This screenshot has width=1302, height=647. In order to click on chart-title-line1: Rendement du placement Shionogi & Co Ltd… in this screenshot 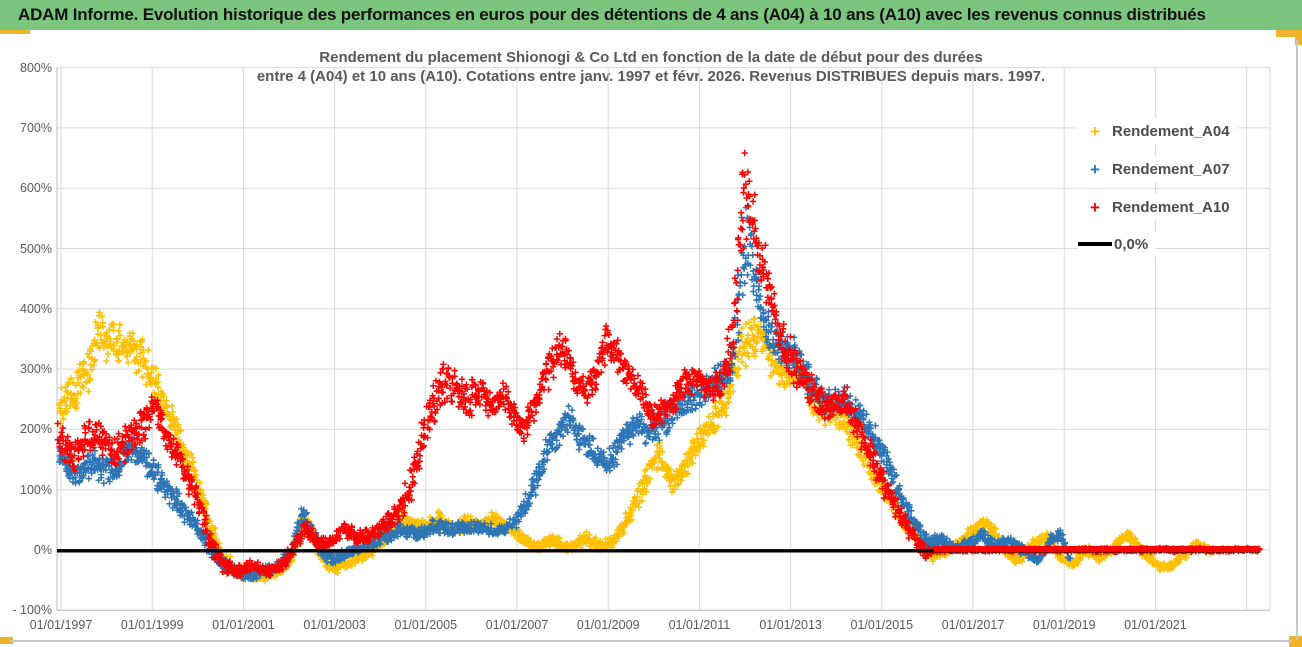, I will do `click(651, 57)`.